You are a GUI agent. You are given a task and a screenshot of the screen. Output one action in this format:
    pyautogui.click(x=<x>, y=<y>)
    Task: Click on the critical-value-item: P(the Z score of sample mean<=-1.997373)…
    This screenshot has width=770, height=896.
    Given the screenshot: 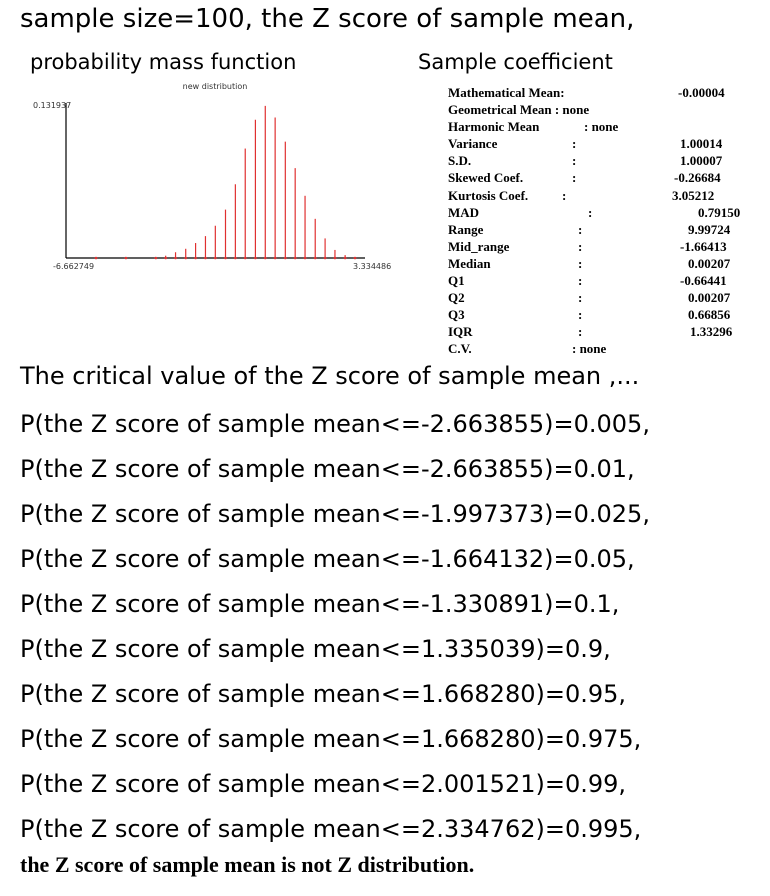 What is the action you would take?
    pyautogui.click(x=335, y=514)
    